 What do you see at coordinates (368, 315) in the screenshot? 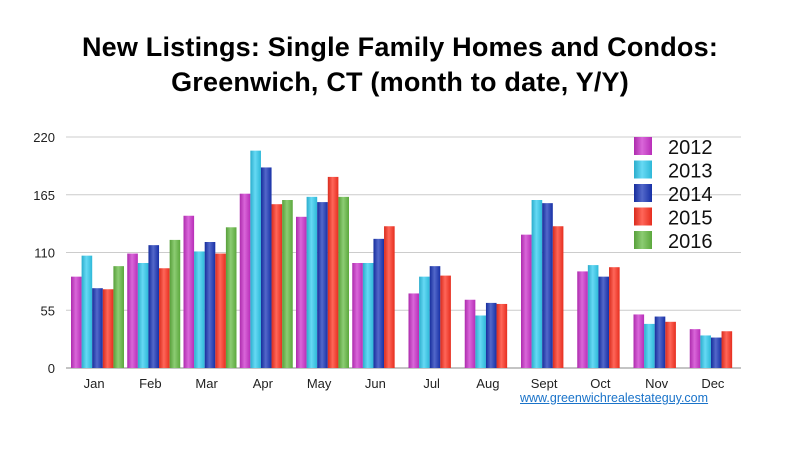
I see `bar-2013-jun` at bounding box center [368, 315].